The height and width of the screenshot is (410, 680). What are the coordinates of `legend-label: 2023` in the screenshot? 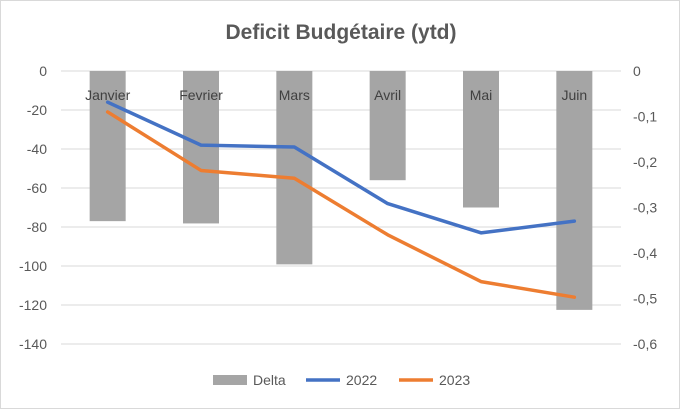 It's located at (454, 380).